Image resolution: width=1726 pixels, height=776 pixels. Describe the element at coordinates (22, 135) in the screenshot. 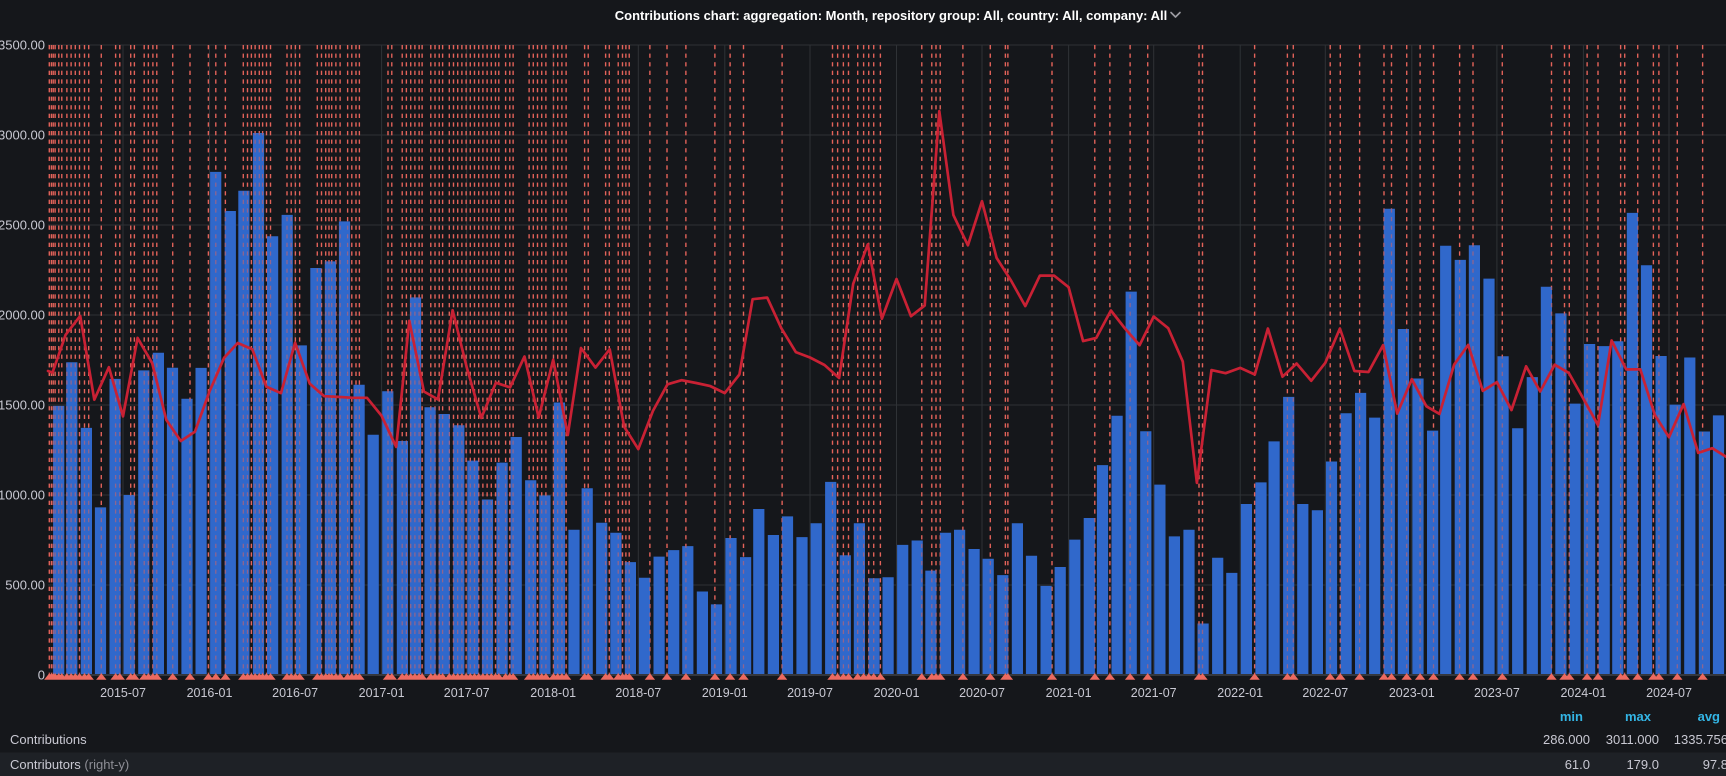

I see `svg-text: 3000.00` at that location.